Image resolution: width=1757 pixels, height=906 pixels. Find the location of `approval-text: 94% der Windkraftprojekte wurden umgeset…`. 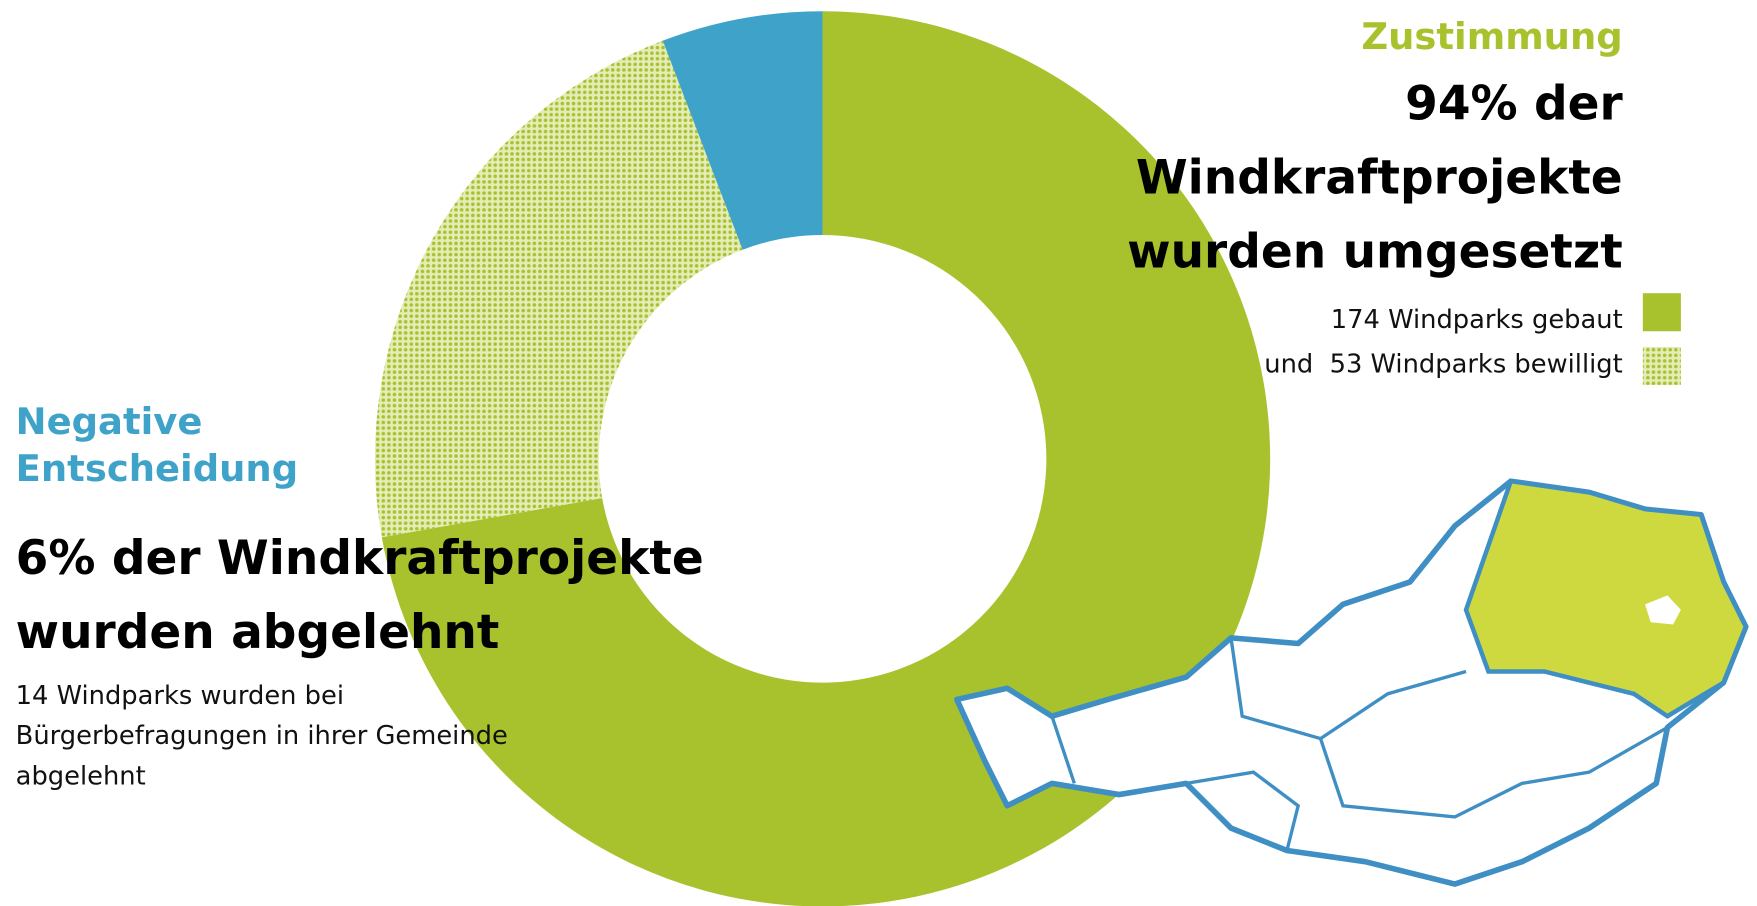

approval-text: 94% der Windkraftprojekte wurden umgeset… is located at coordinates (1375, 177).